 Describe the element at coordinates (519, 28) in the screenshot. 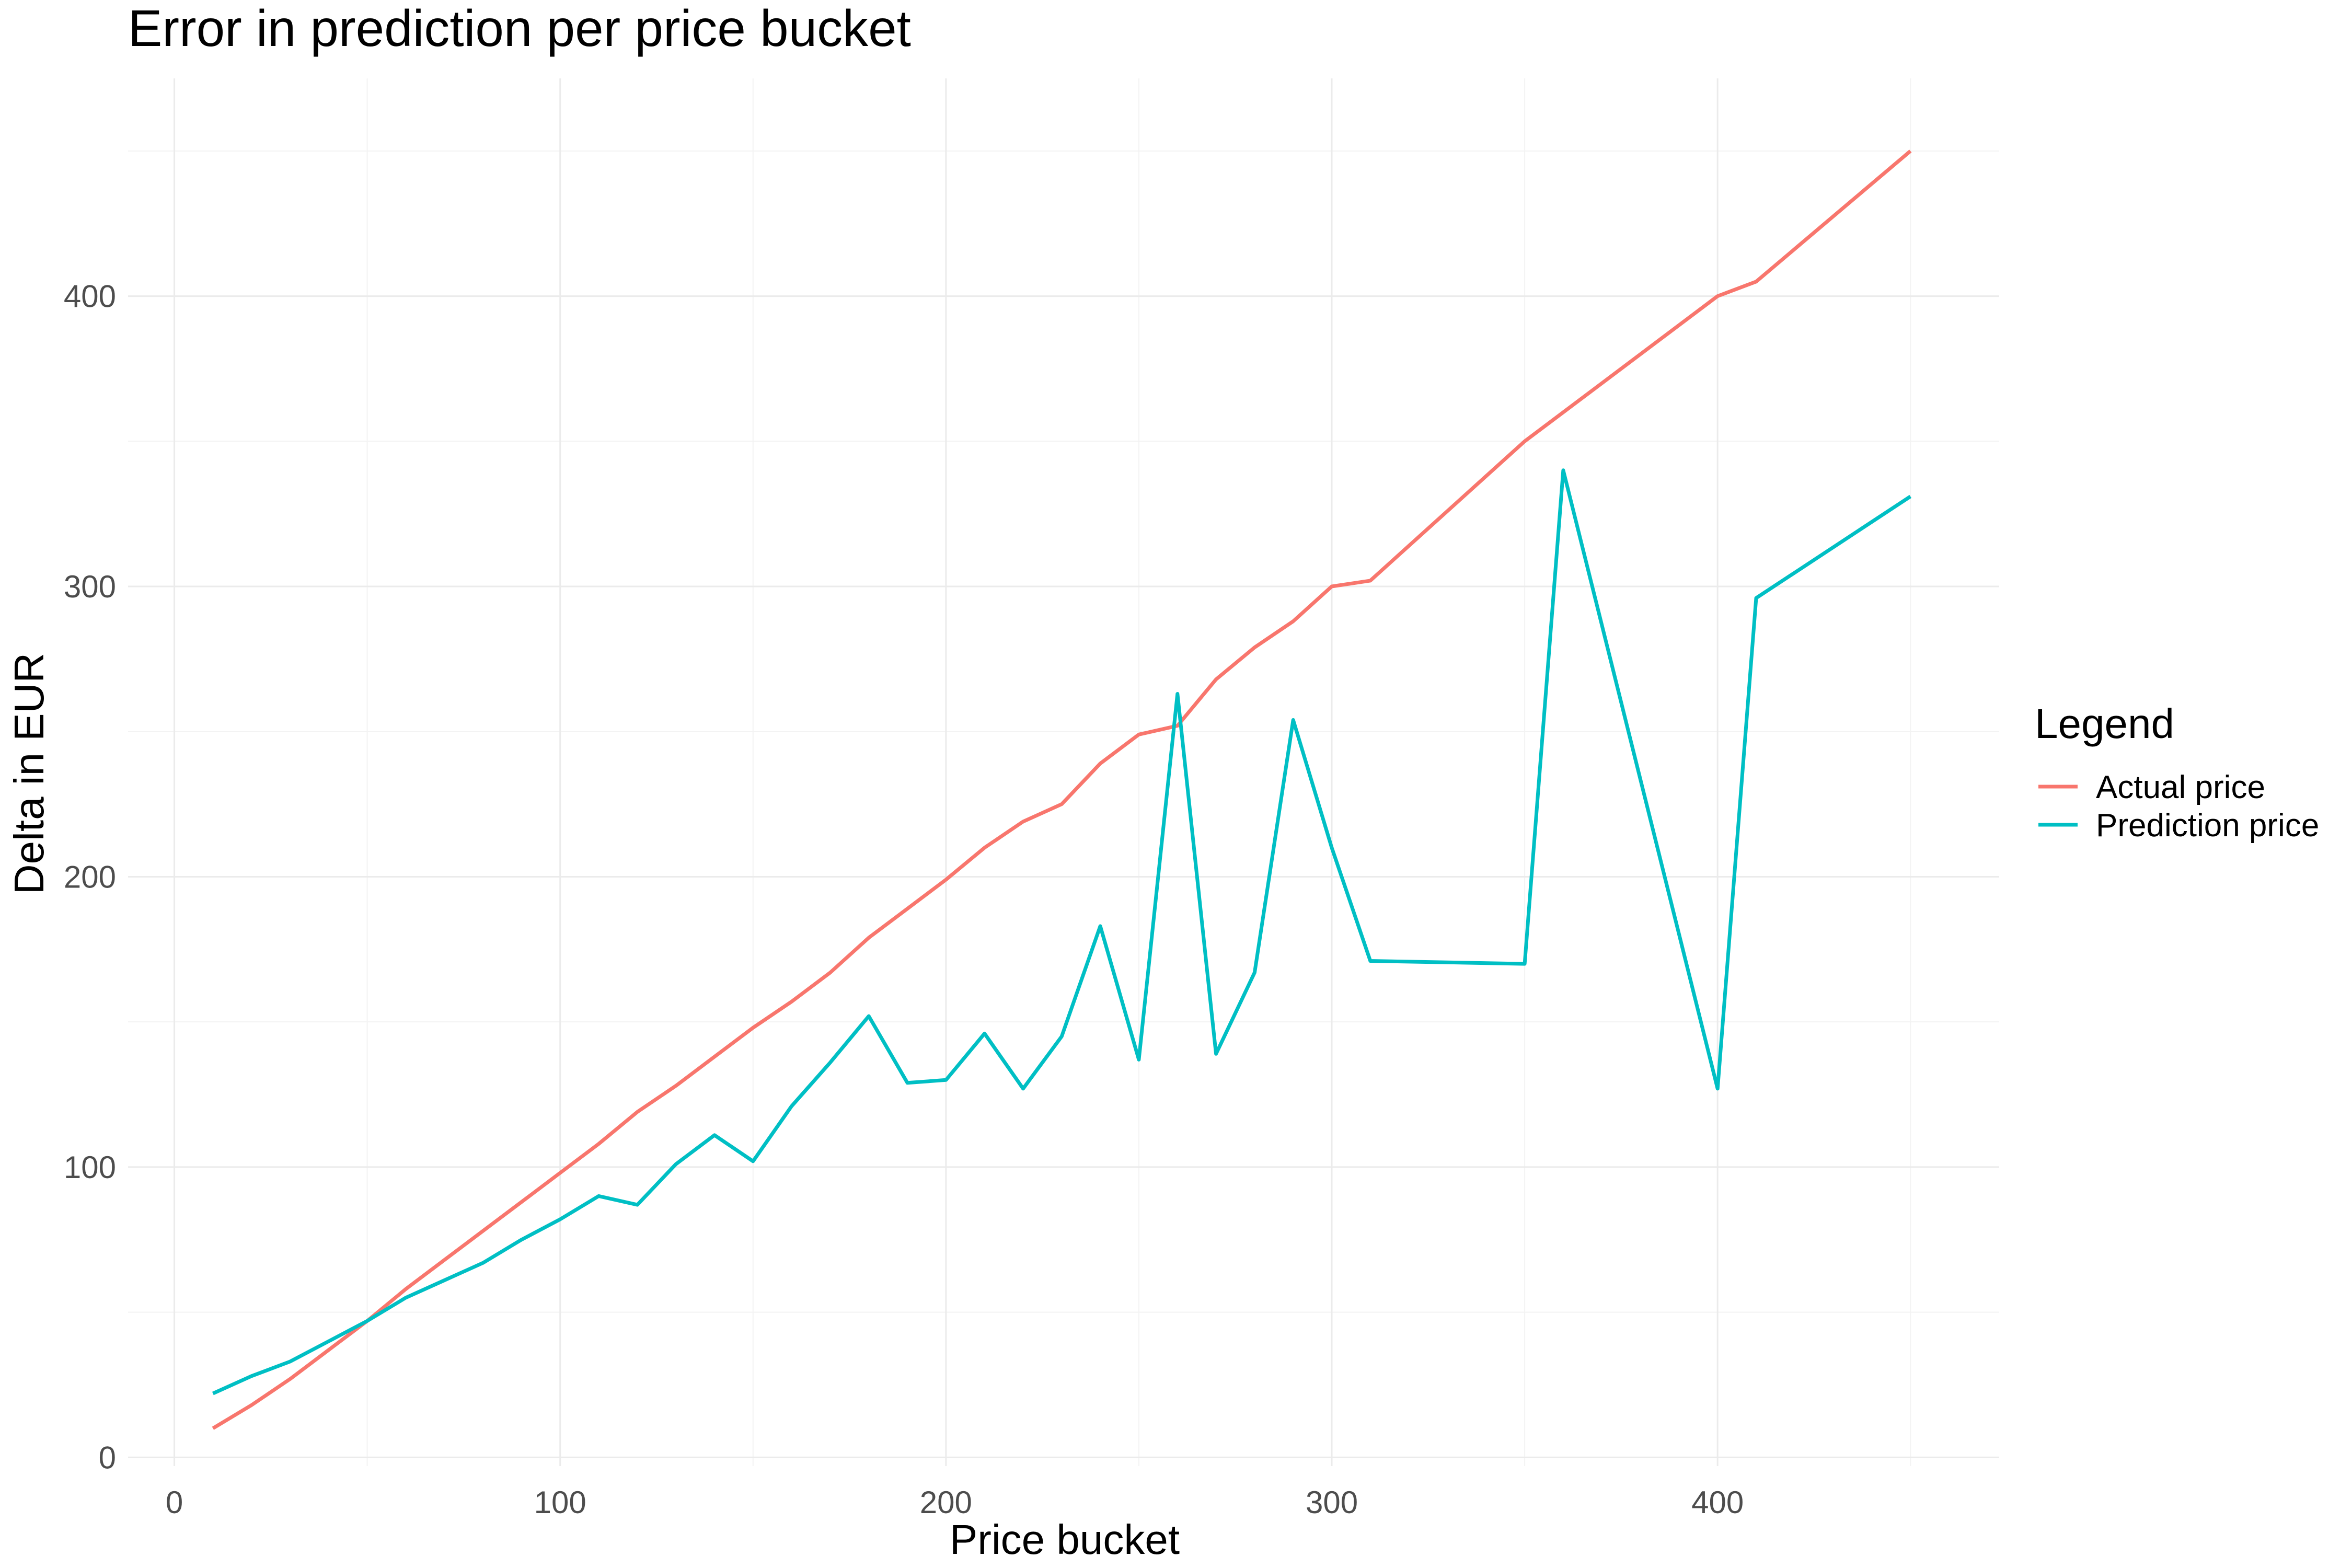

I see `chart-title: Error in prediction per price bucket` at that location.